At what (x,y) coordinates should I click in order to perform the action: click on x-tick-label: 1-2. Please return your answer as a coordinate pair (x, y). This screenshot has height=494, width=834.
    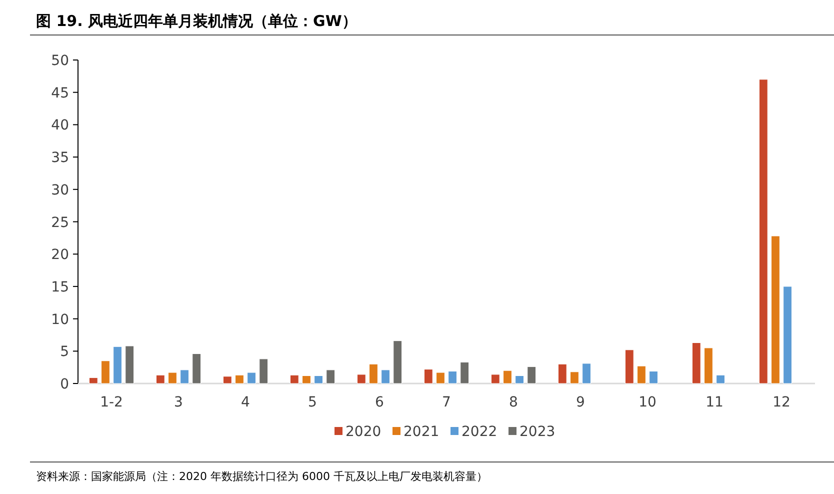
    Looking at the image, I should click on (111, 402).